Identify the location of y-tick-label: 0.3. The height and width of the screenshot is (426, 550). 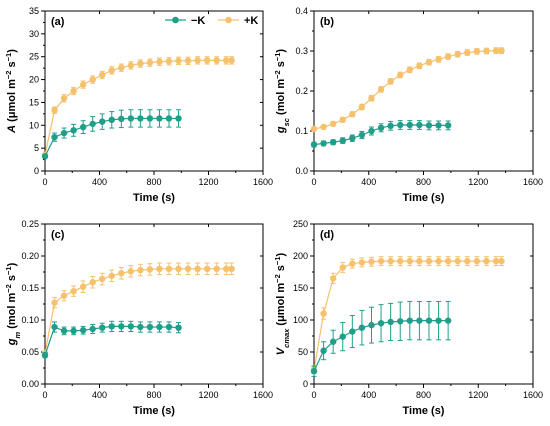
(301, 51).